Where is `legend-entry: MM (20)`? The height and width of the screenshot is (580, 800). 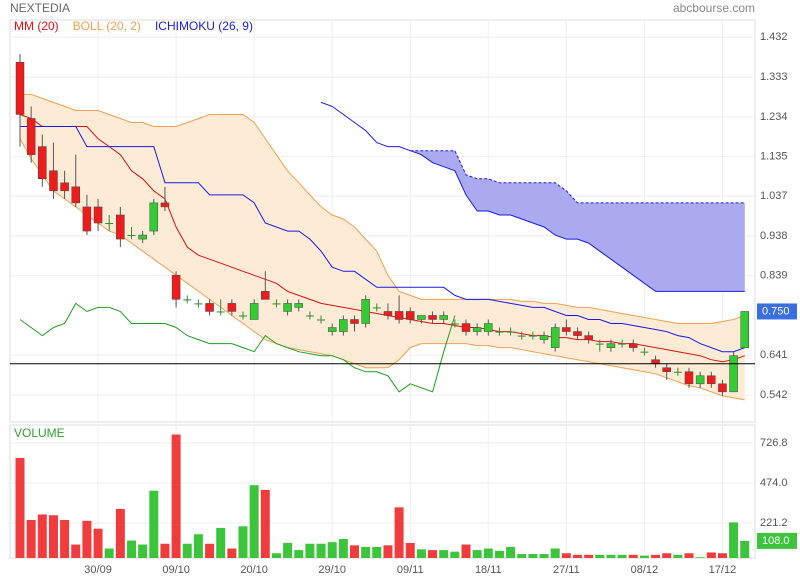 legend-entry: MM (20) is located at coordinates (36, 26).